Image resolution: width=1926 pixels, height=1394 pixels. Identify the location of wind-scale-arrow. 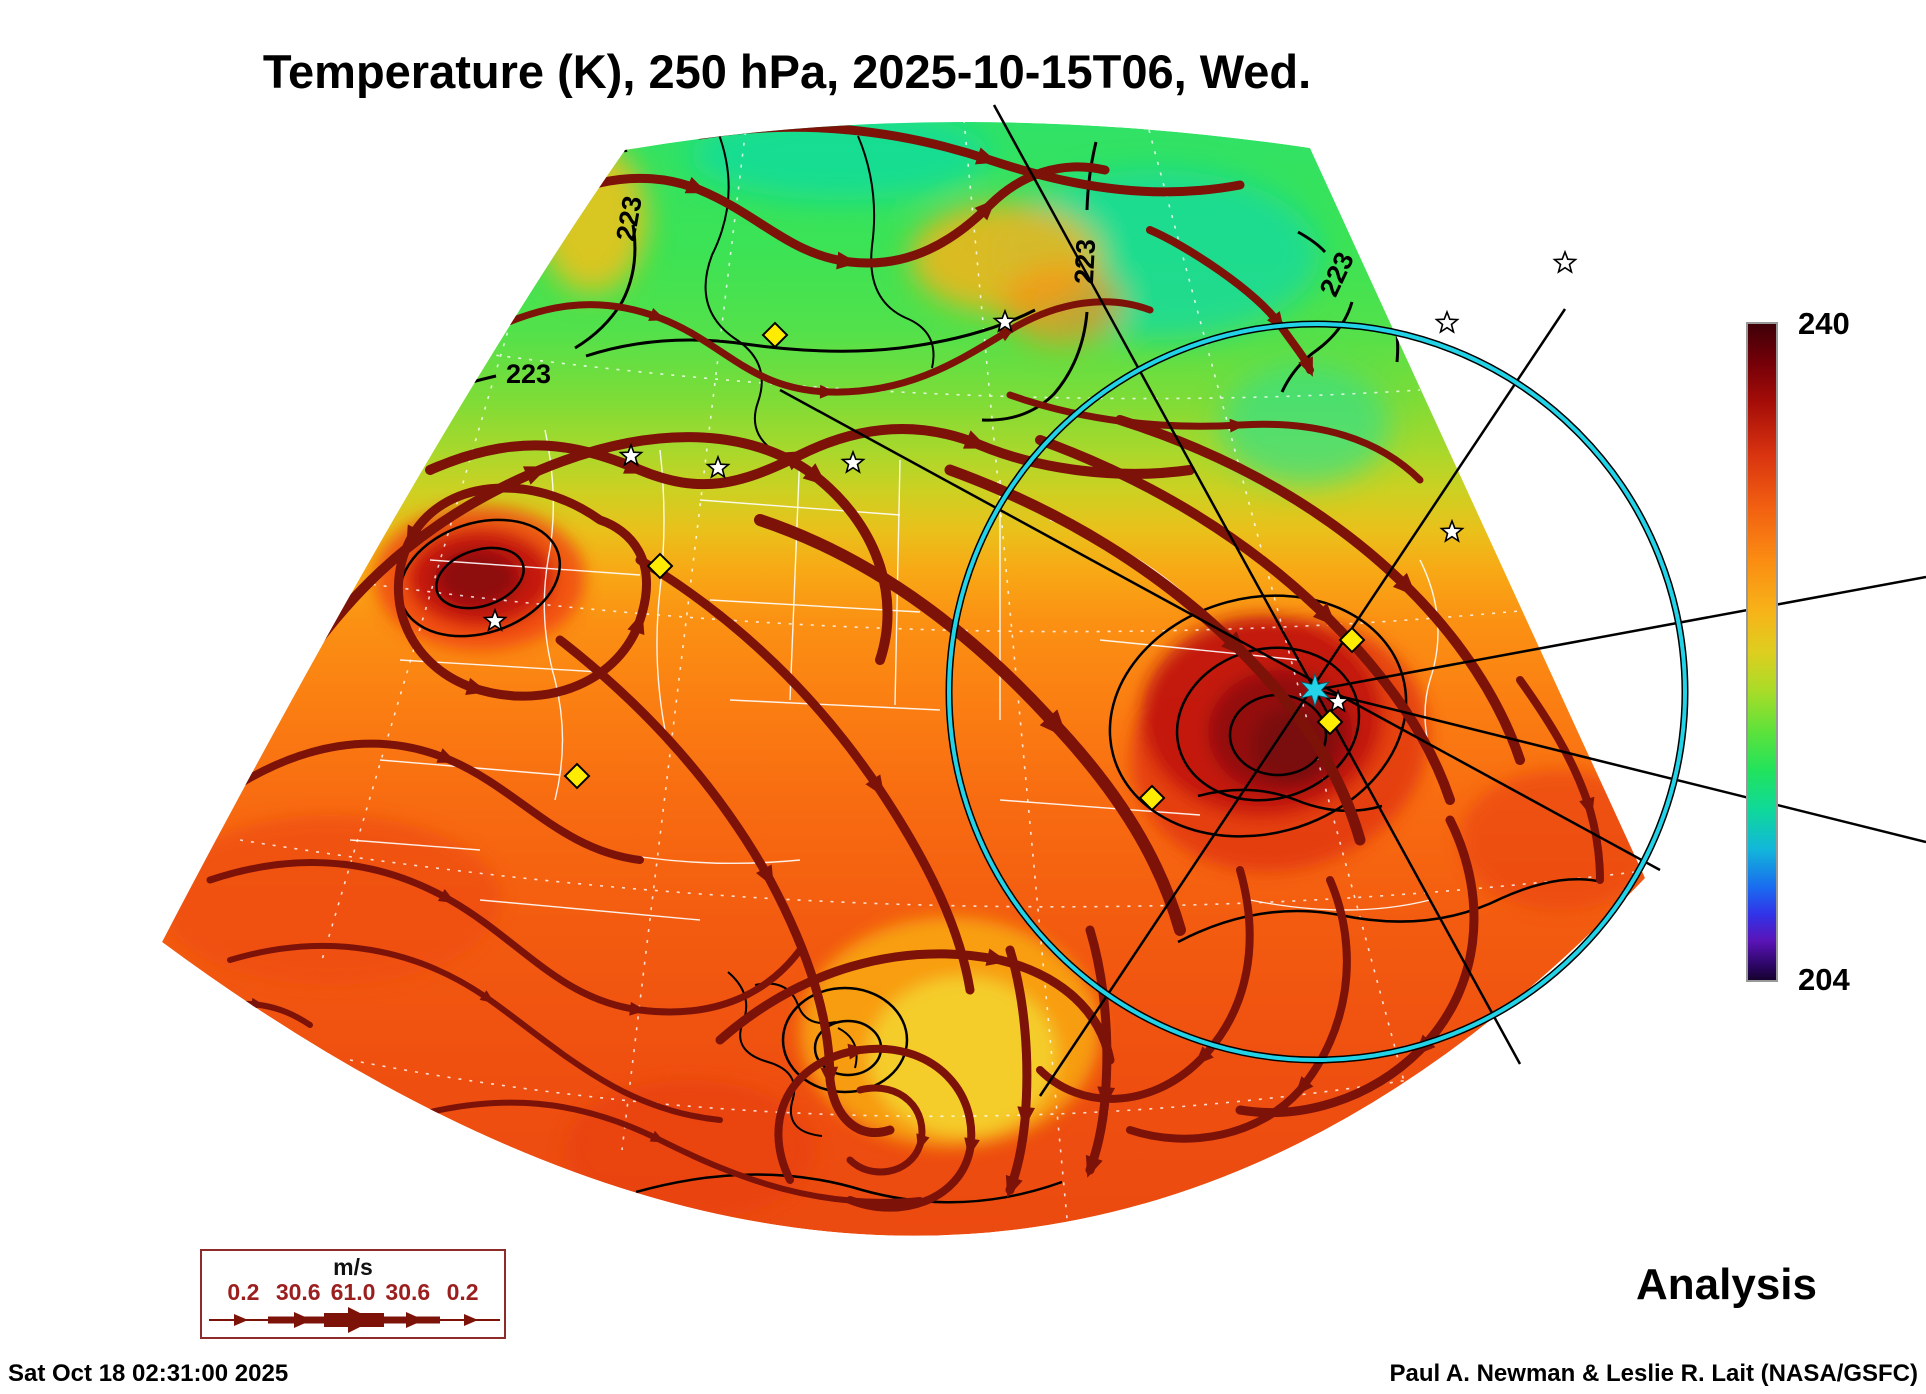
(354, 1320).